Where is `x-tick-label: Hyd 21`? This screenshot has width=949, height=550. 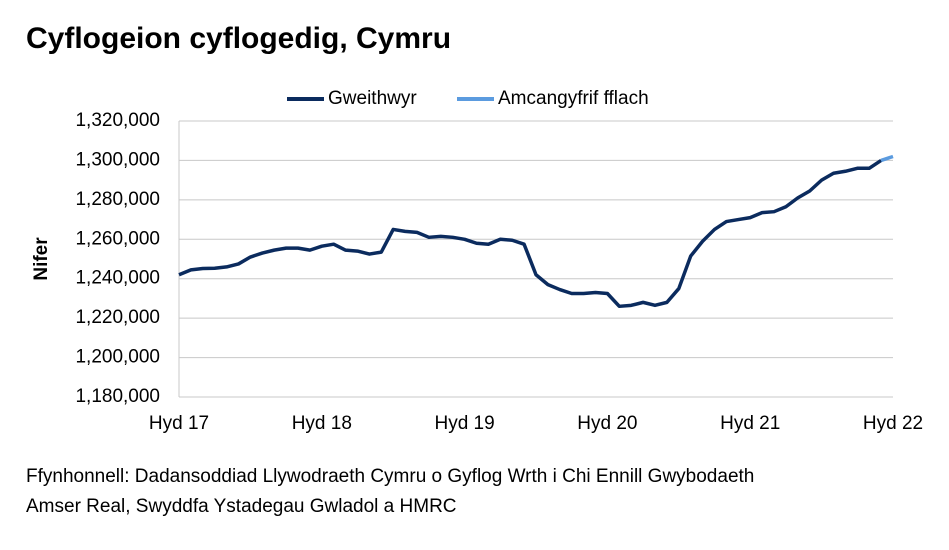
x-tick-label: Hyd 21 is located at coordinates (750, 423).